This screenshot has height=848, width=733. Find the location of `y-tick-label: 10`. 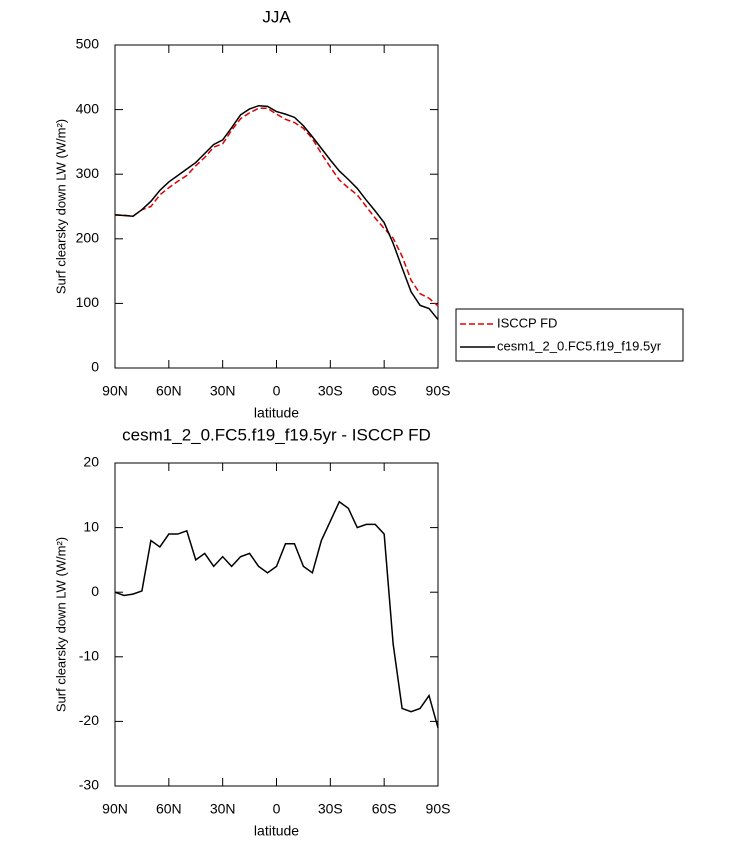

y-tick-label: 10 is located at coordinates (91, 526).